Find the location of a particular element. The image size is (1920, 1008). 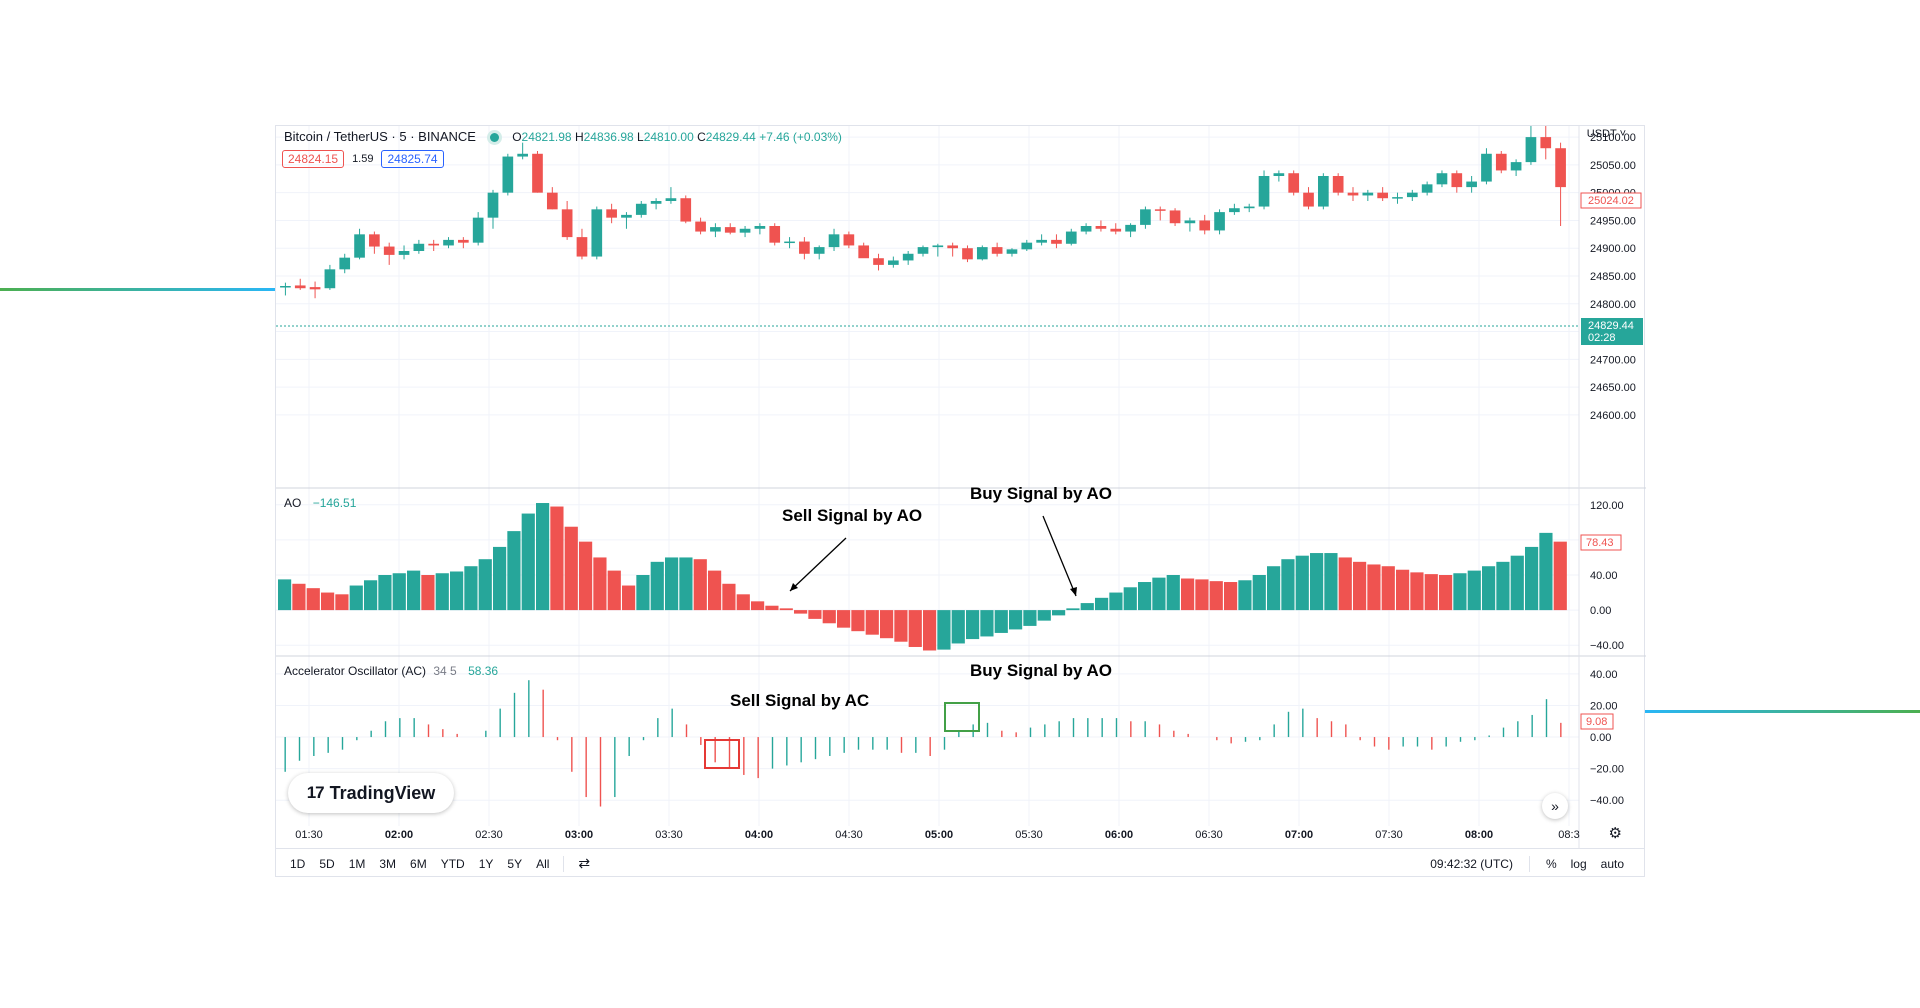

ac-tick-label: 0.00 is located at coordinates (1600, 738).